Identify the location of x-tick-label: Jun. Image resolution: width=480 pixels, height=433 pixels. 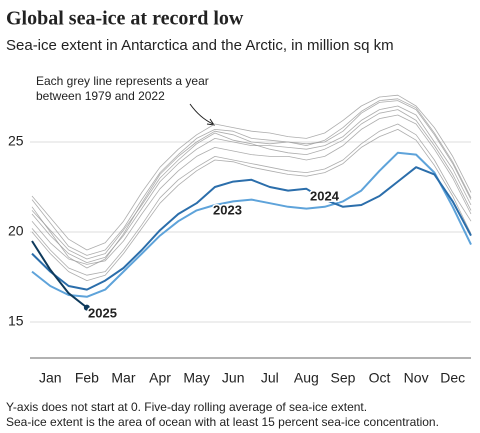
(233, 378).